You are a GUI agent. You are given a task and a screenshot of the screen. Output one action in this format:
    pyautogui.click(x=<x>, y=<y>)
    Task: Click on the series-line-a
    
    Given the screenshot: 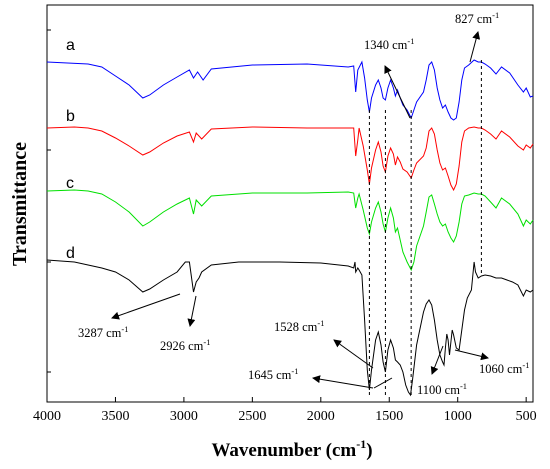 What is the action you would take?
    pyautogui.click(x=290, y=90)
    